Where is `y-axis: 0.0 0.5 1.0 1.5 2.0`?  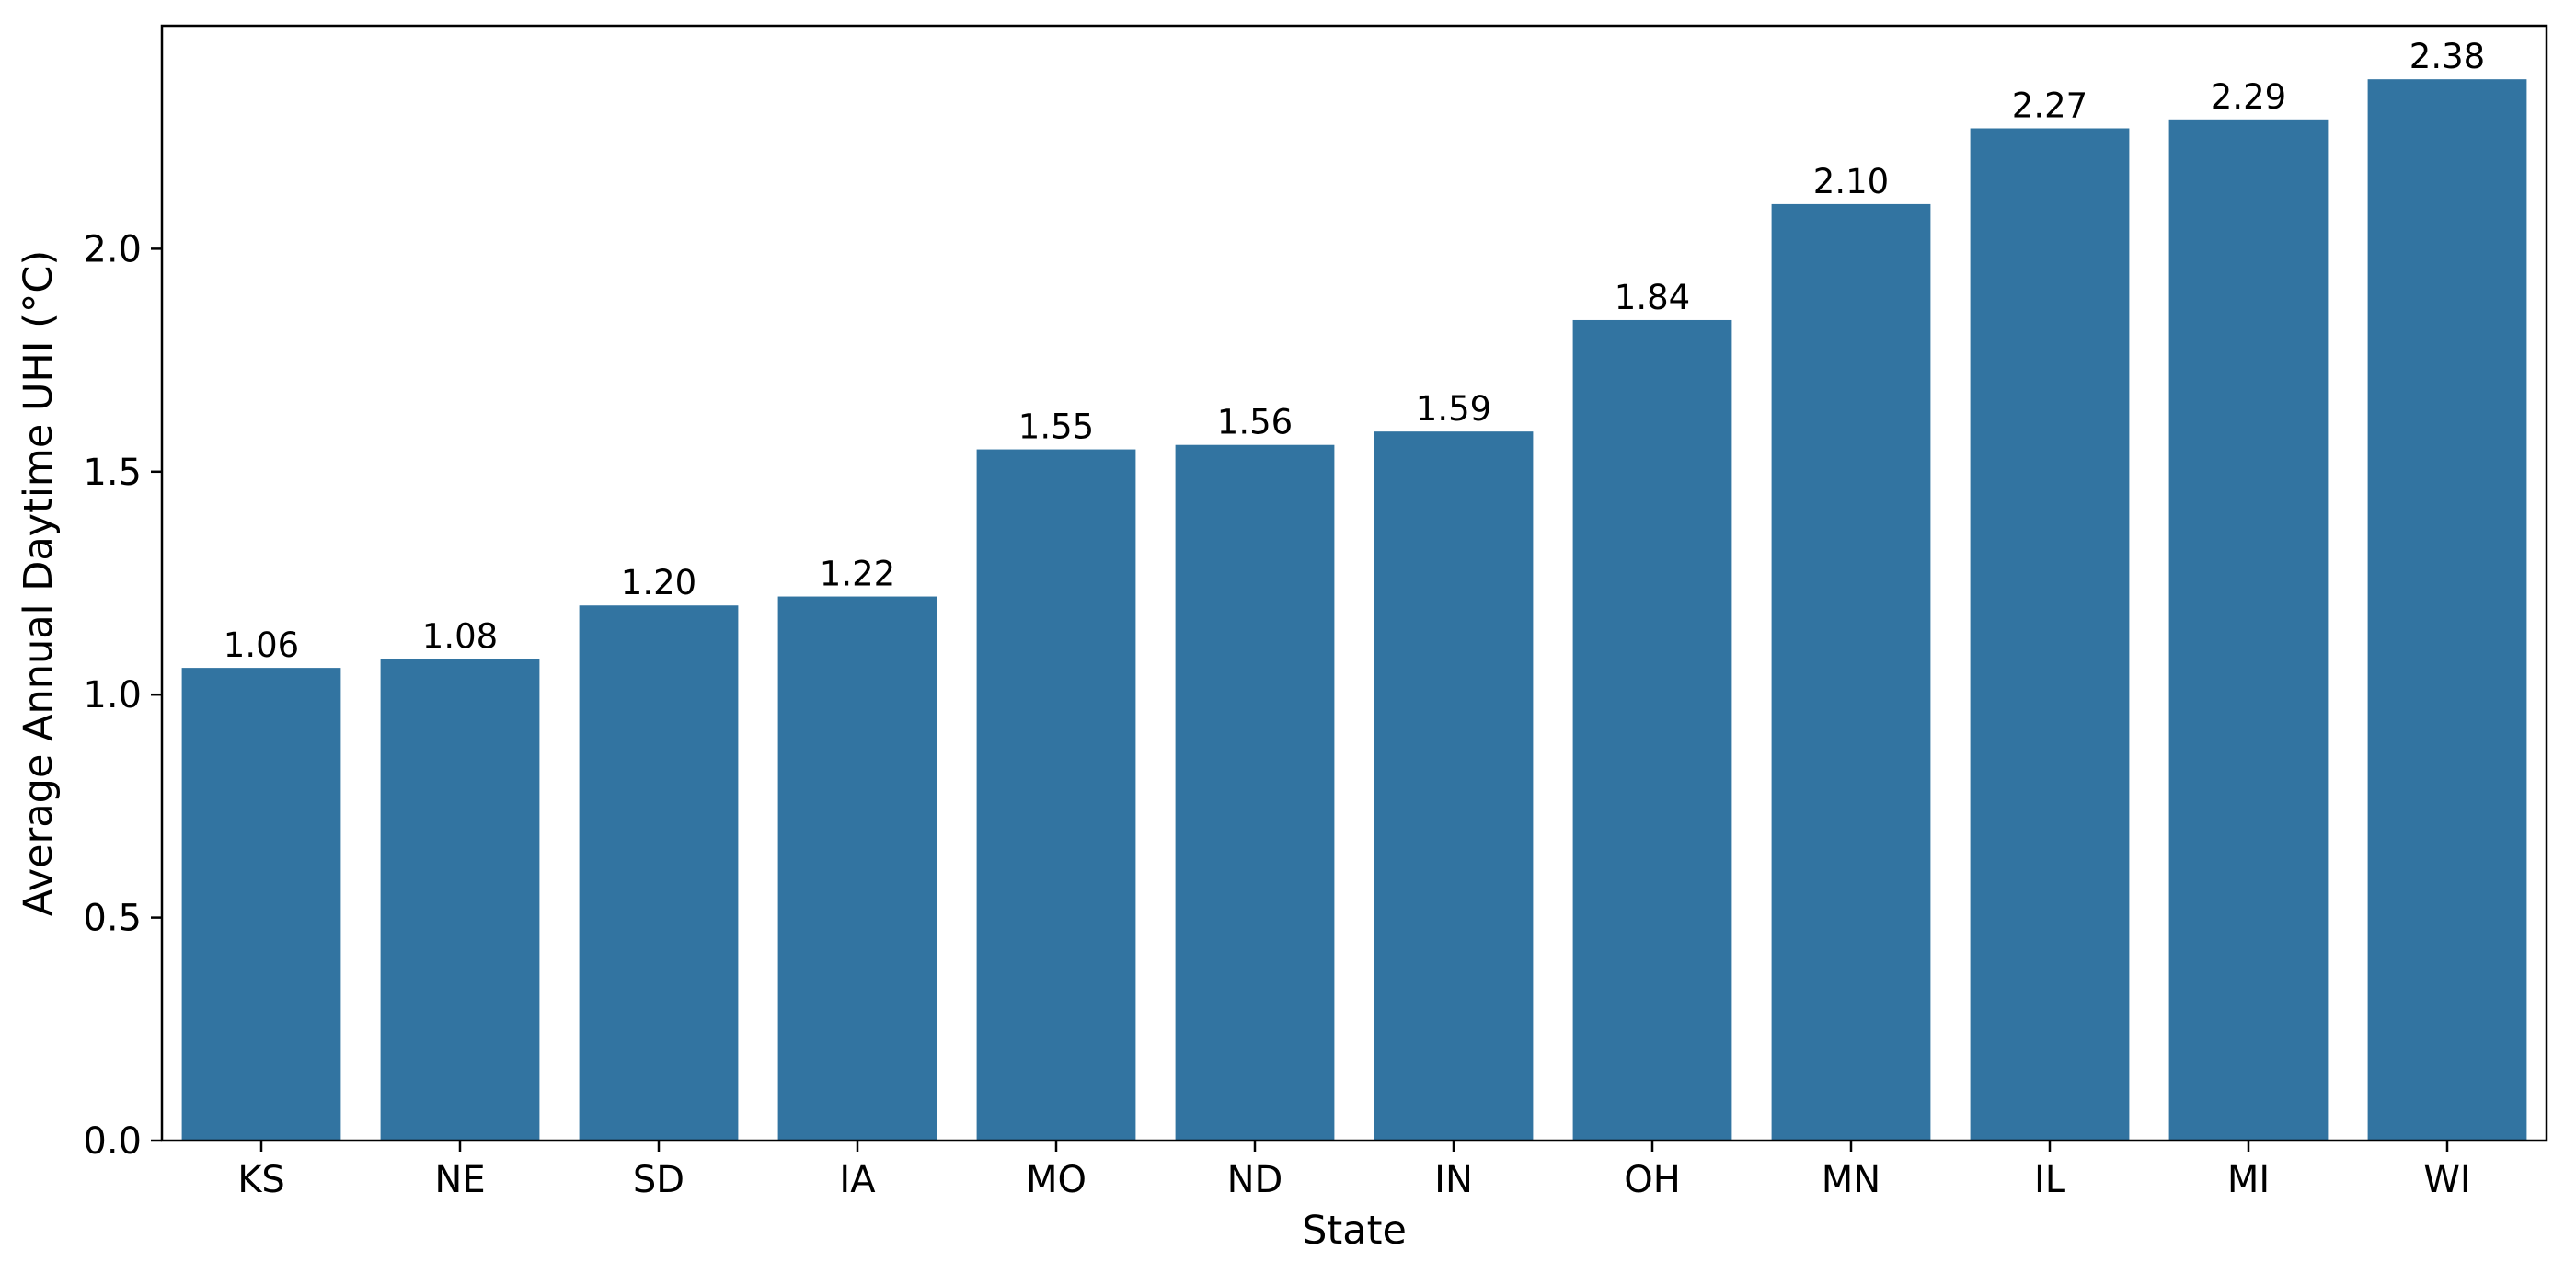
y-axis: 0.0 0.5 1.0 1.5 2.0 is located at coordinates (122, 695).